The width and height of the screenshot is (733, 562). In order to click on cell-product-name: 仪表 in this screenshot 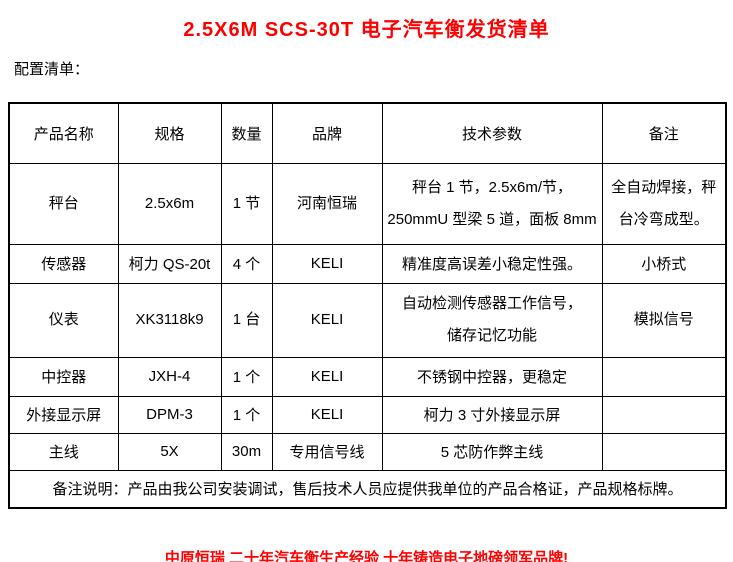, I will do `click(63, 320)`.